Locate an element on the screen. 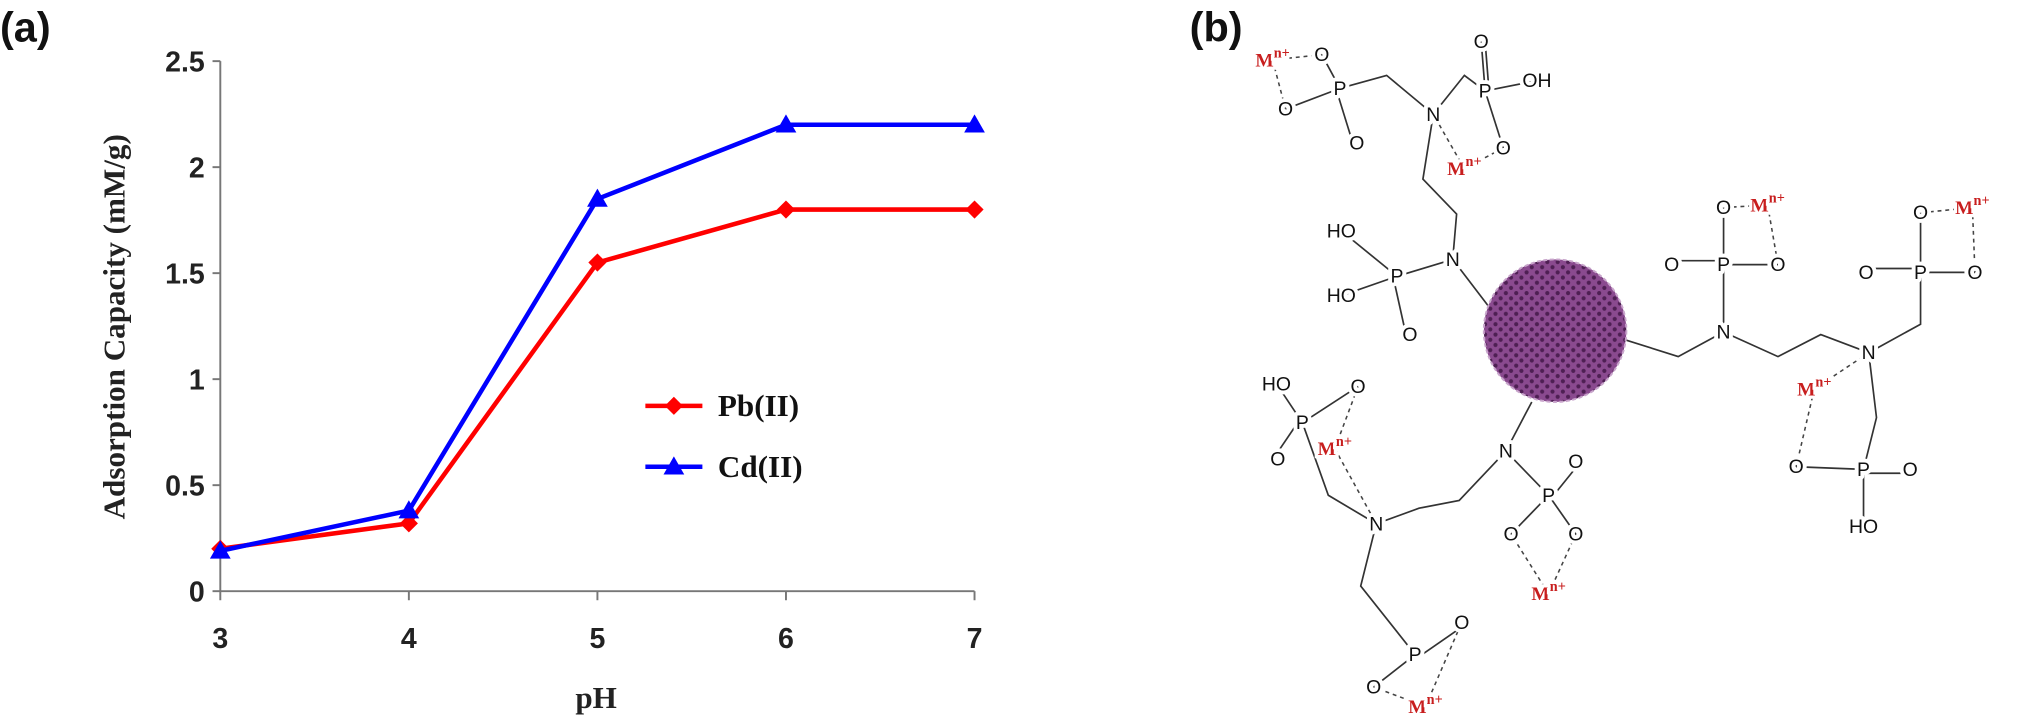  nanoparticle is located at coordinates (1555, 330).